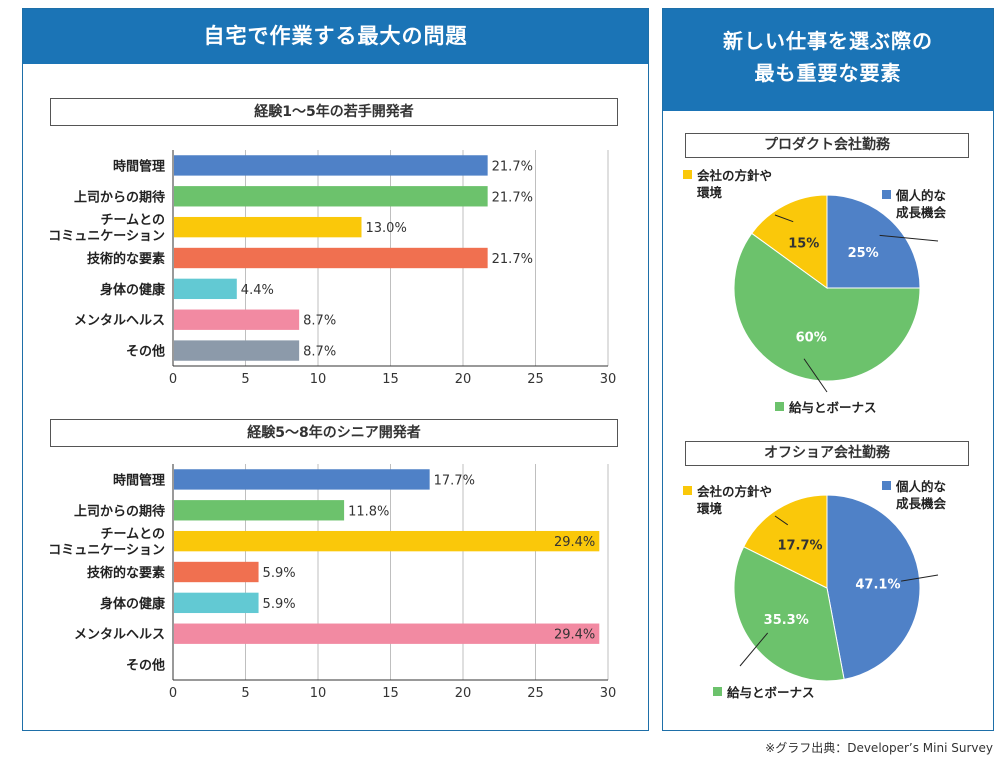 This screenshot has width=1007, height=767. I want to click on bar2-value-label: 11.8%, so click(368, 511).